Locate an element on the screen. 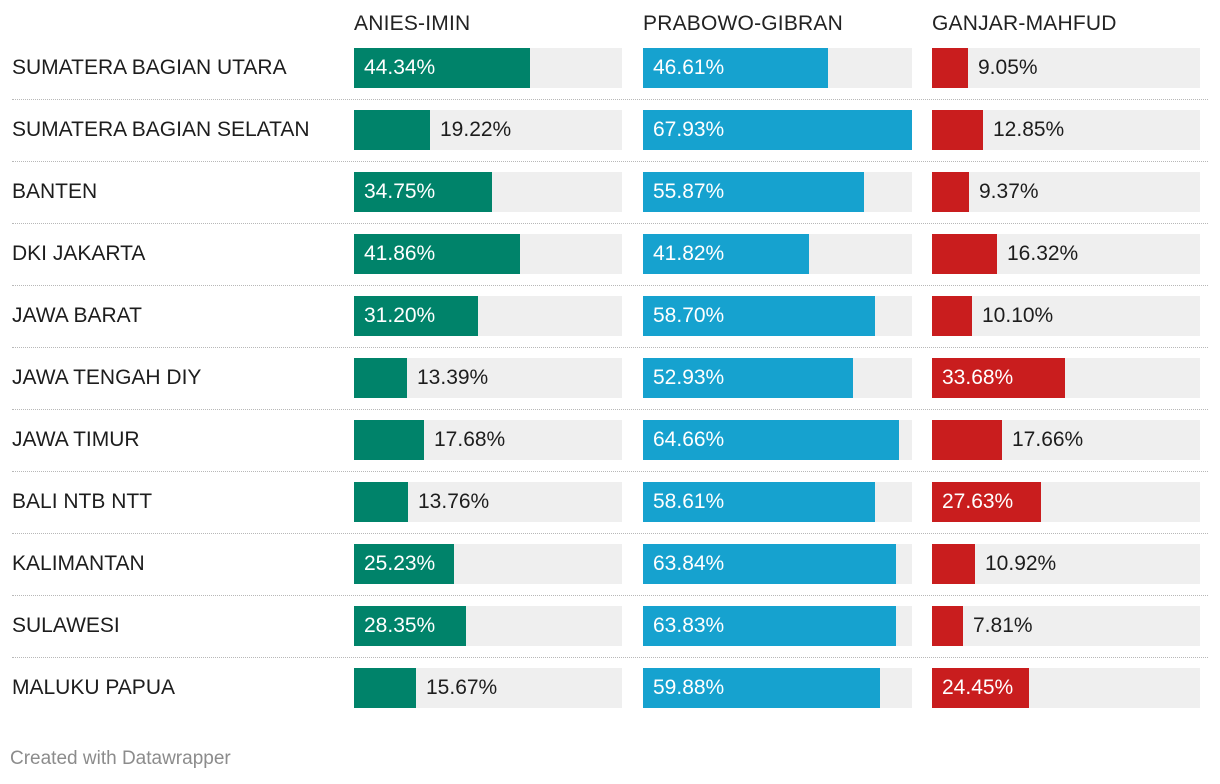  chart-row-maluku-papua: MALUKU PAPUA 15.67% 59.88% 24.45% is located at coordinates (610, 688).